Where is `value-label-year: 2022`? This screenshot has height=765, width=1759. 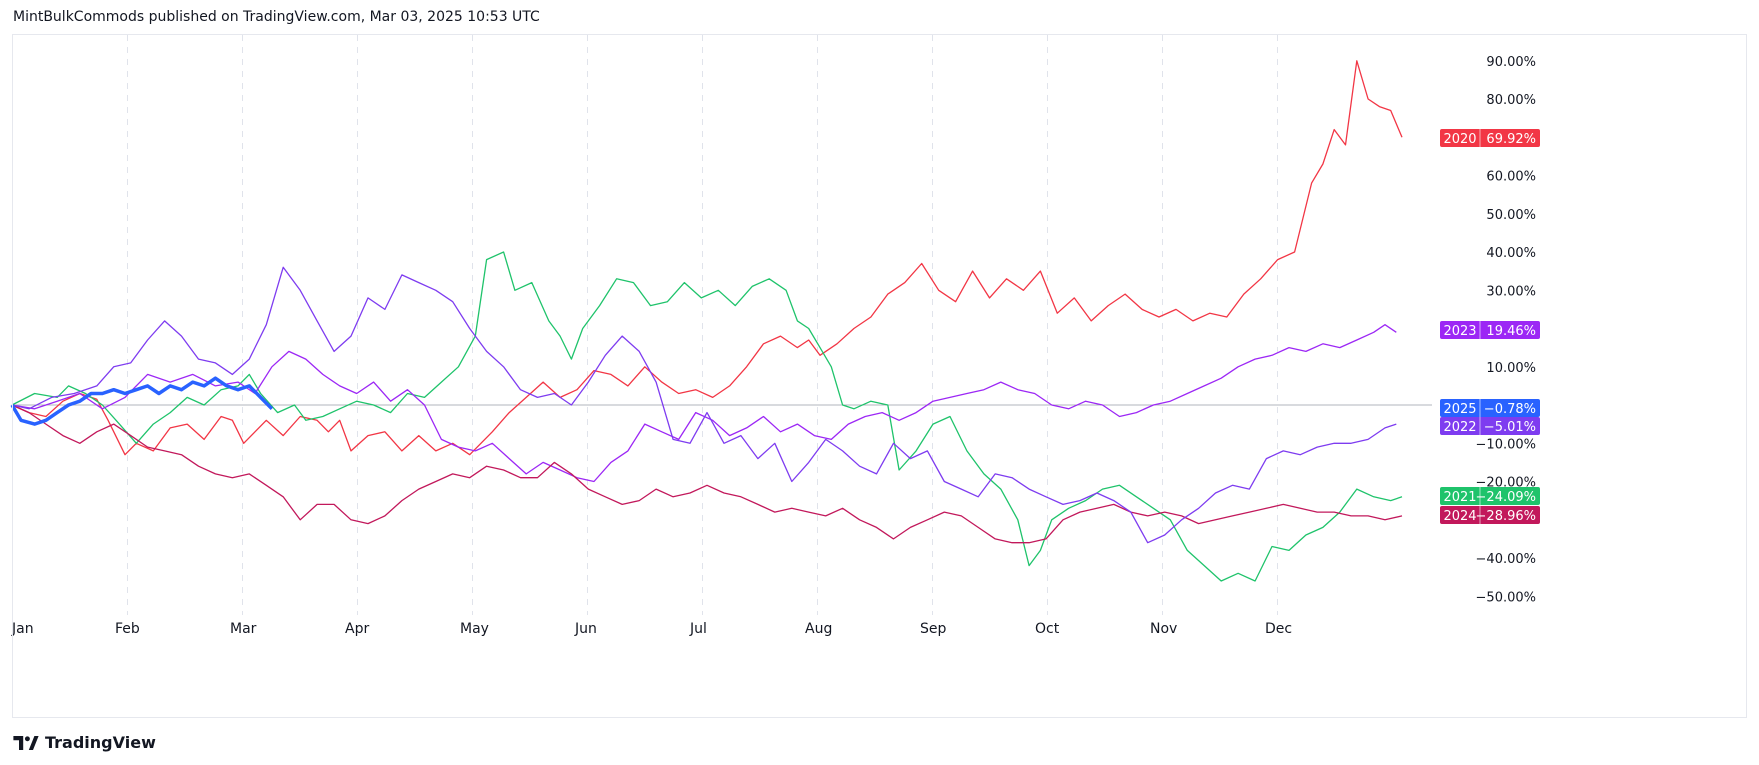 value-label-year: 2022 is located at coordinates (1459, 427).